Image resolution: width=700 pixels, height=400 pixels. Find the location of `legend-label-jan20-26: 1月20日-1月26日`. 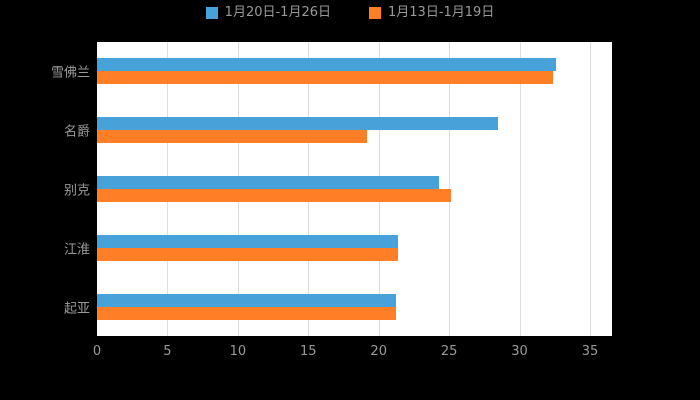

legend-label-jan20-26: 1月20日-1月26日 is located at coordinates (277, 12).